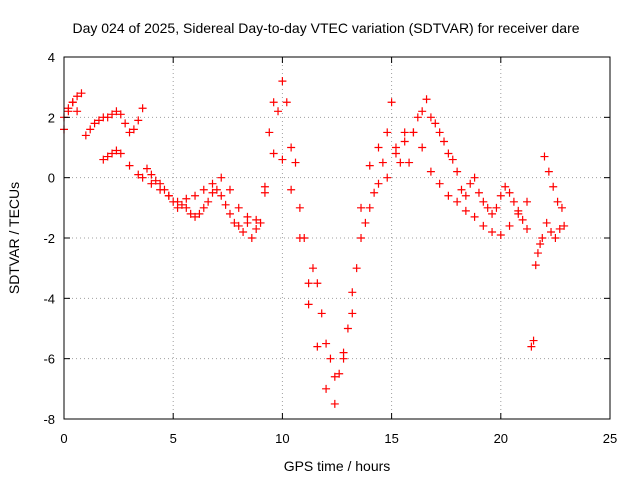  I want to click on x-tick-label: 25, so click(610, 438).